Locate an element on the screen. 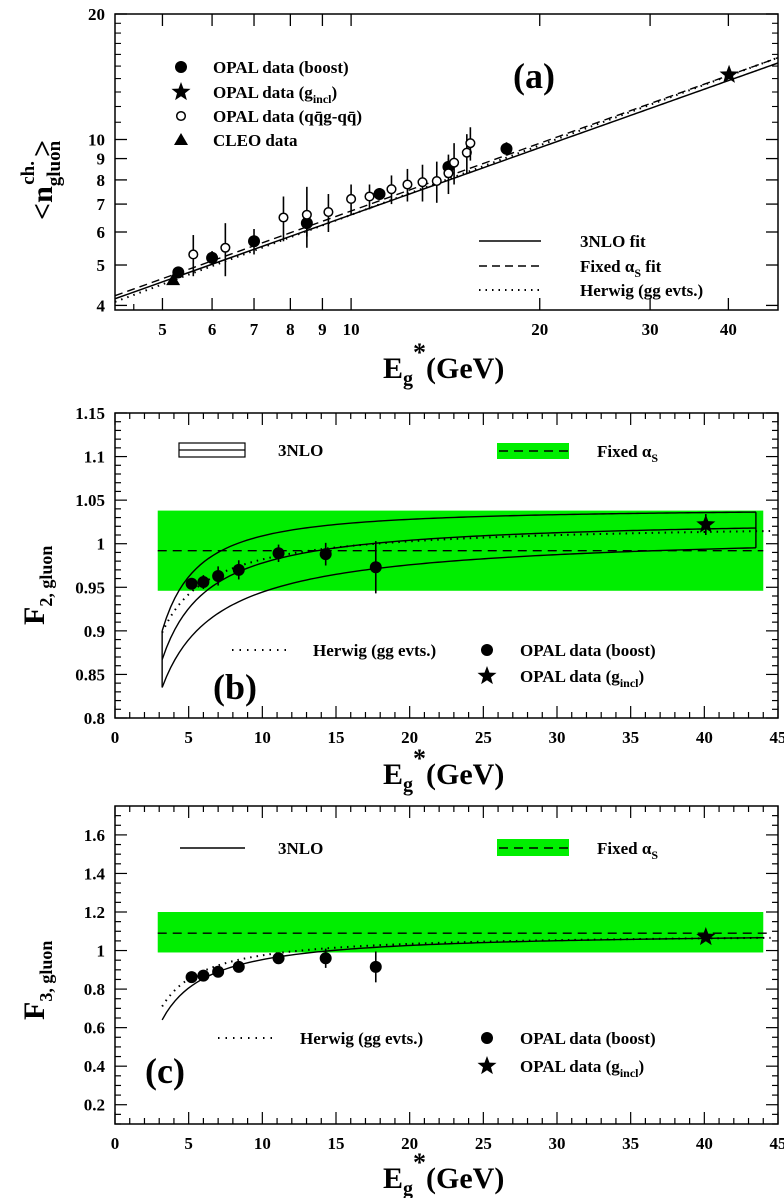  y-tick-label: 20 is located at coordinates (96, 14).